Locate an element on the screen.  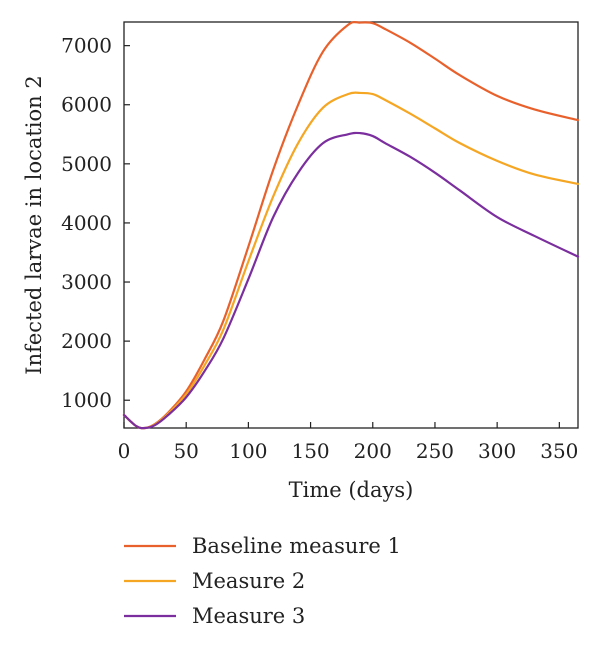
y-axis-title: Infected larvae in location 2 is located at coordinates (34, 224).